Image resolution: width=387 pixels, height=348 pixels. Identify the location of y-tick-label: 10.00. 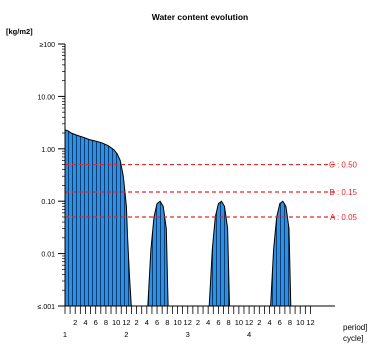
(46, 97).